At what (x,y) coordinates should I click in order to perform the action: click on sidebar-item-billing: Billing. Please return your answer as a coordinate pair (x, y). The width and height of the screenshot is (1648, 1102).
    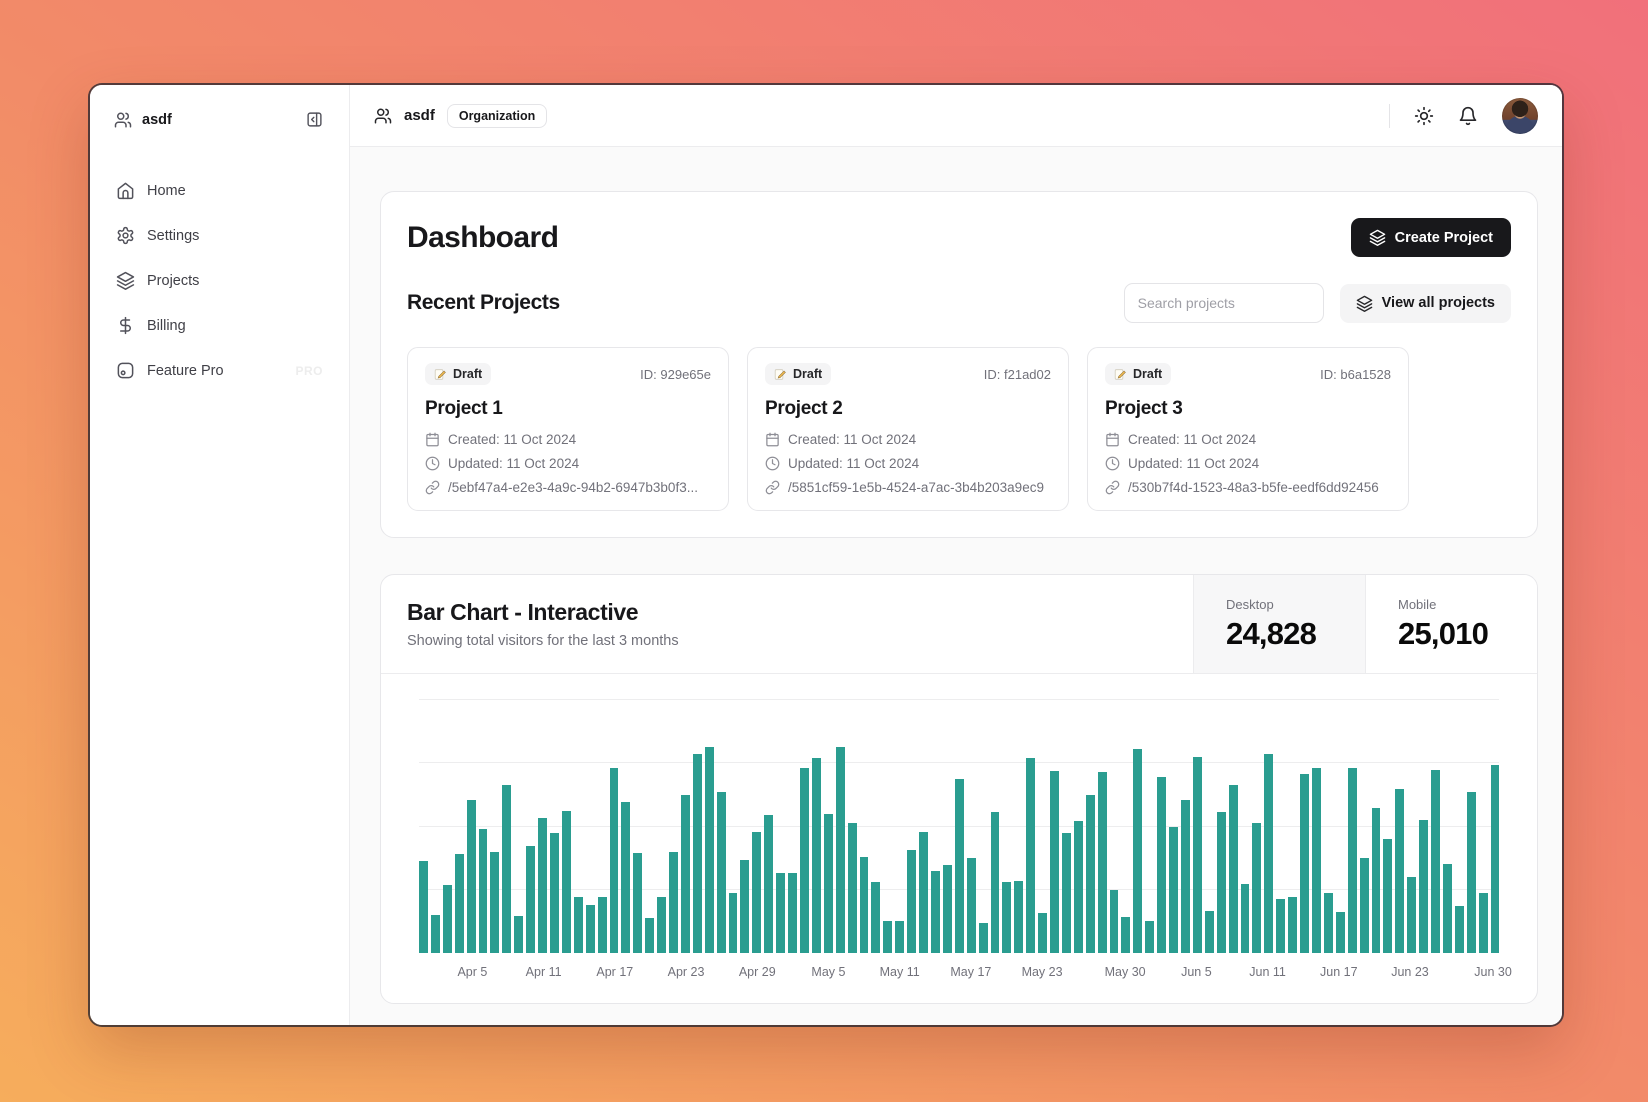
    Looking at the image, I should click on (219, 325).